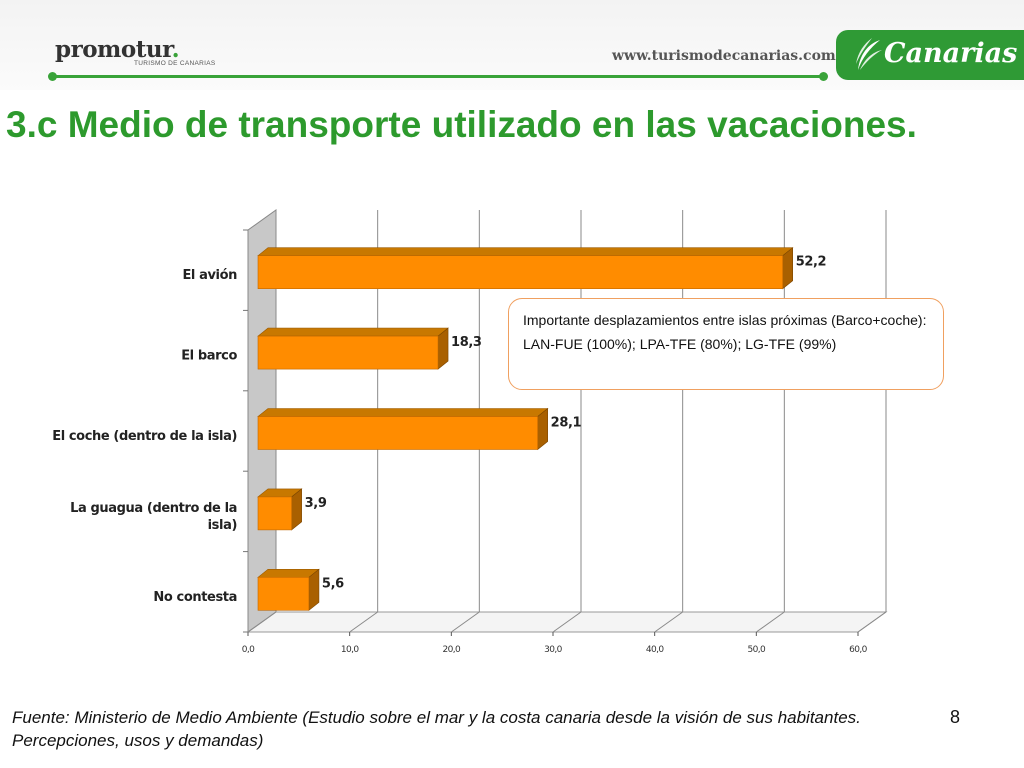 The width and height of the screenshot is (1024, 768). Describe the element at coordinates (195, 597) in the screenshot. I see `category-label: No contesta` at that location.